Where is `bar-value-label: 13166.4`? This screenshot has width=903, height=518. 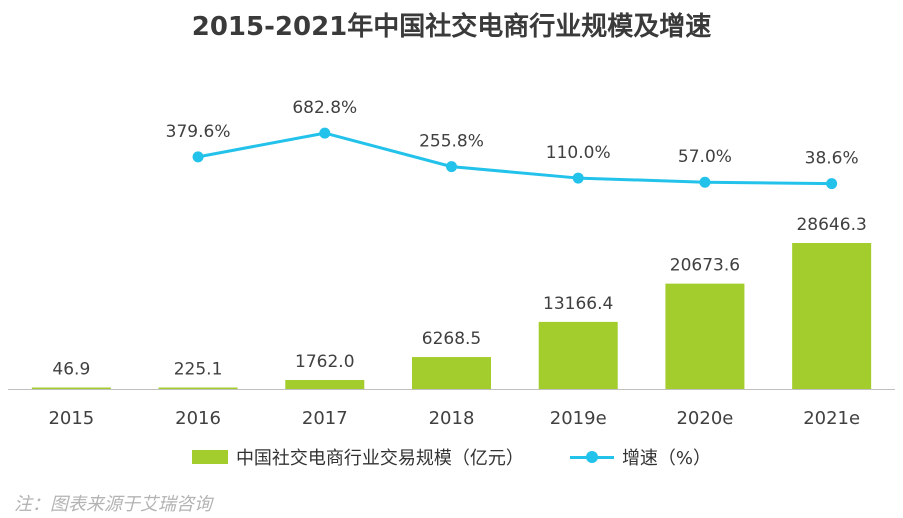
bar-value-label: 13166.4 is located at coordinates (578, 304).